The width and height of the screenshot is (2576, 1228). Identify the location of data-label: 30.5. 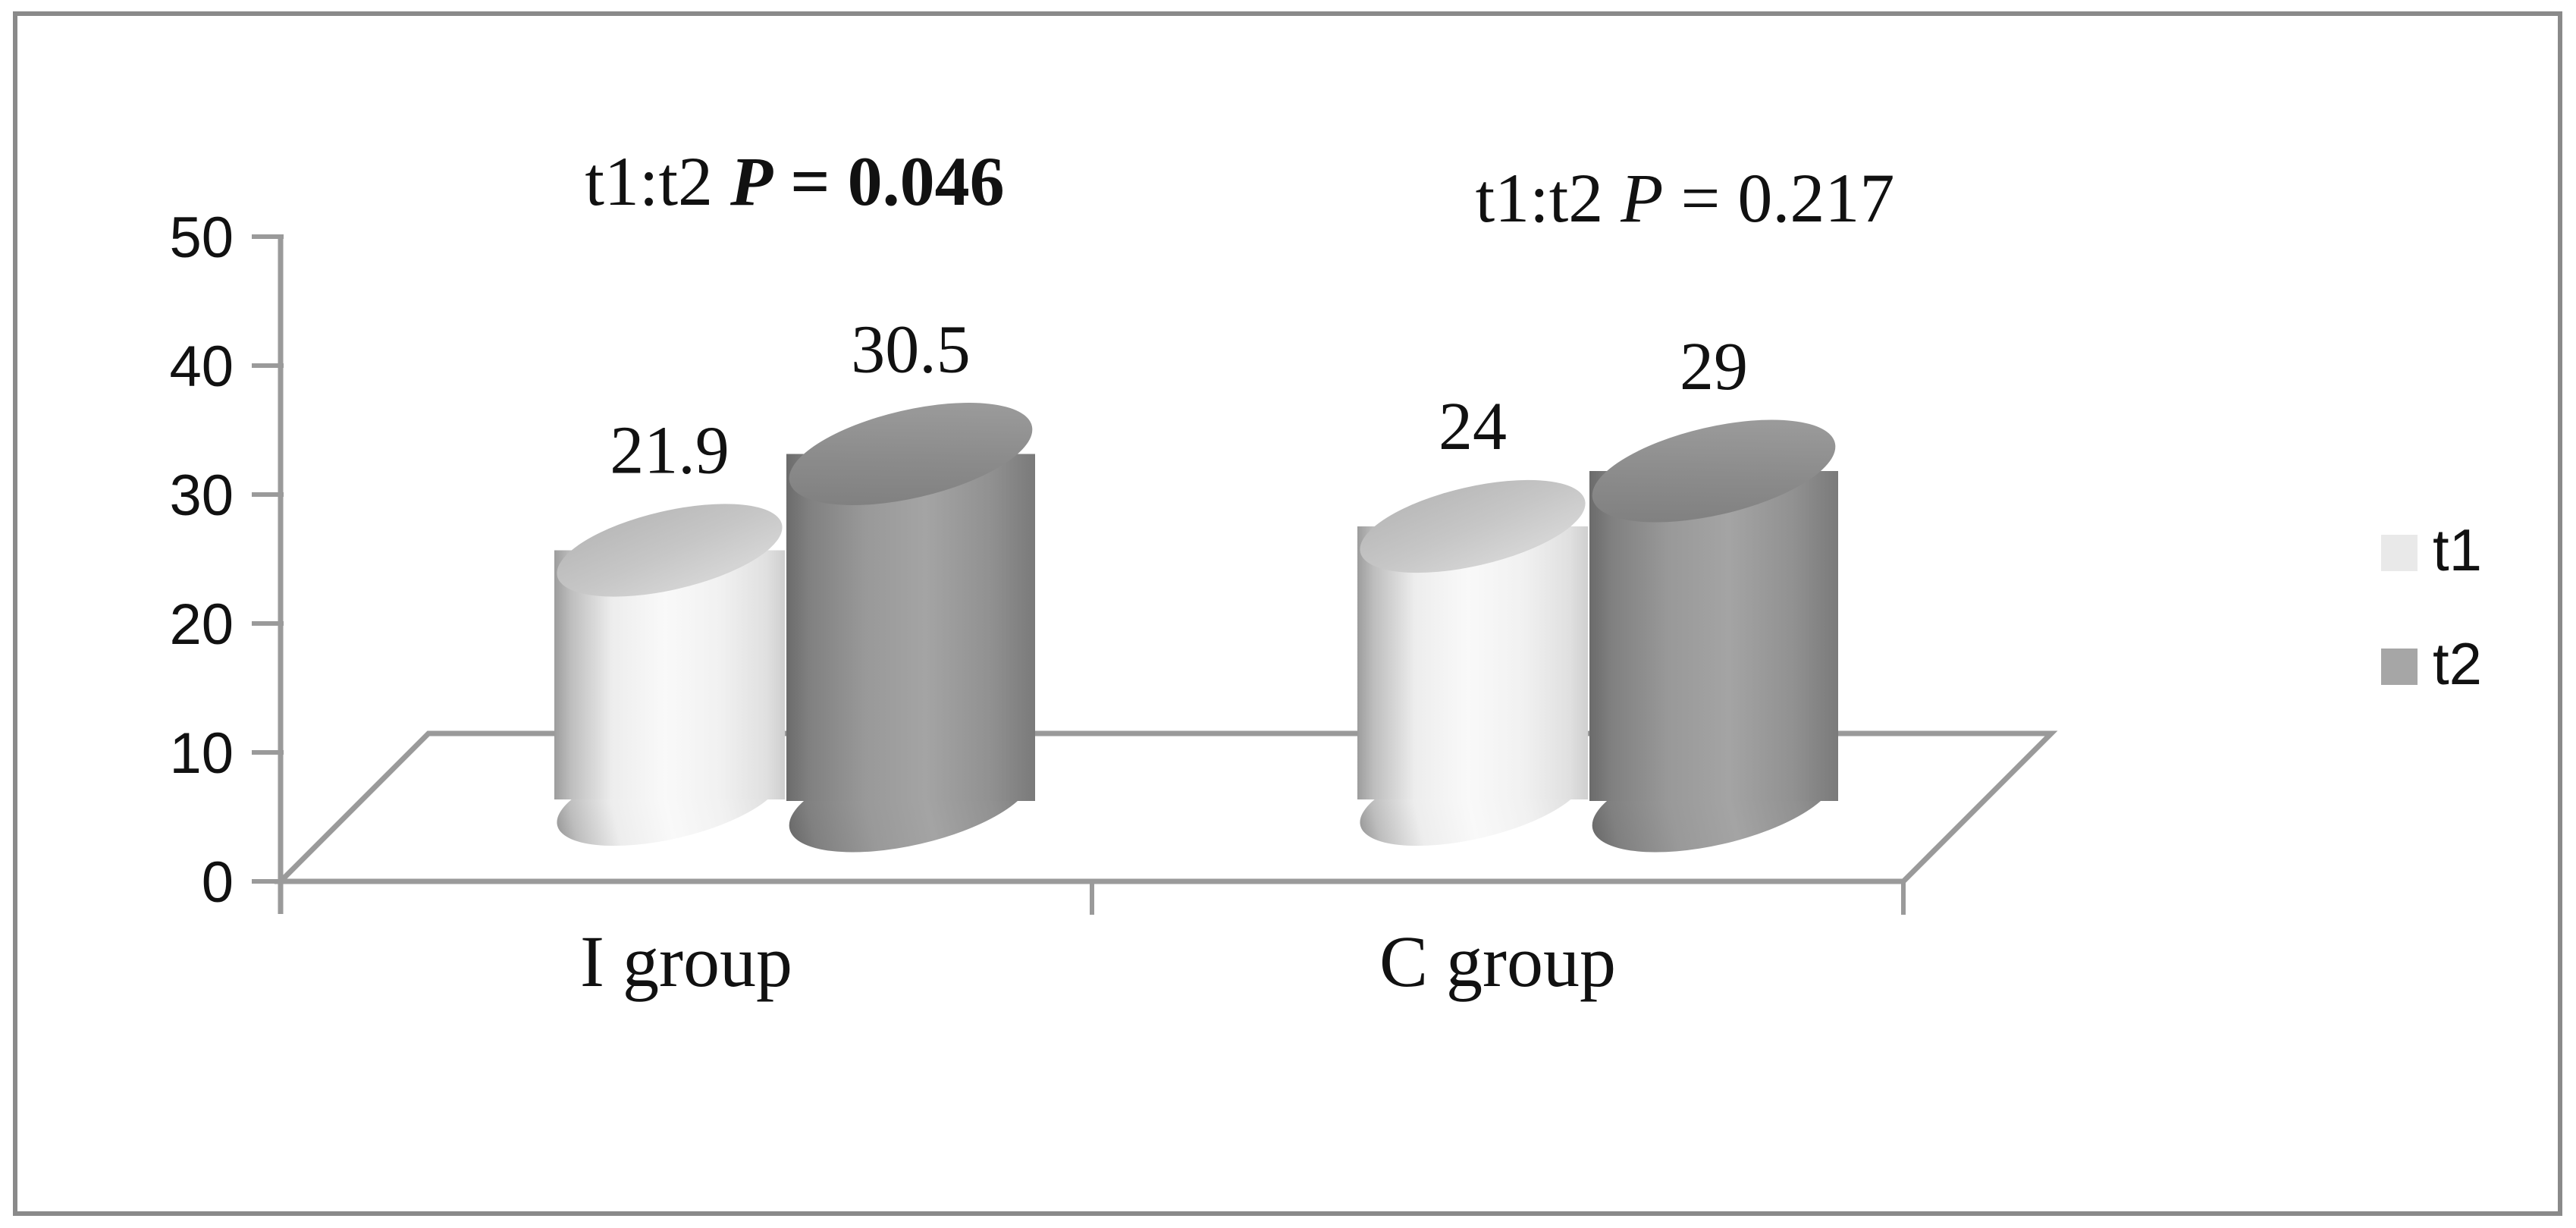
(911, 350).